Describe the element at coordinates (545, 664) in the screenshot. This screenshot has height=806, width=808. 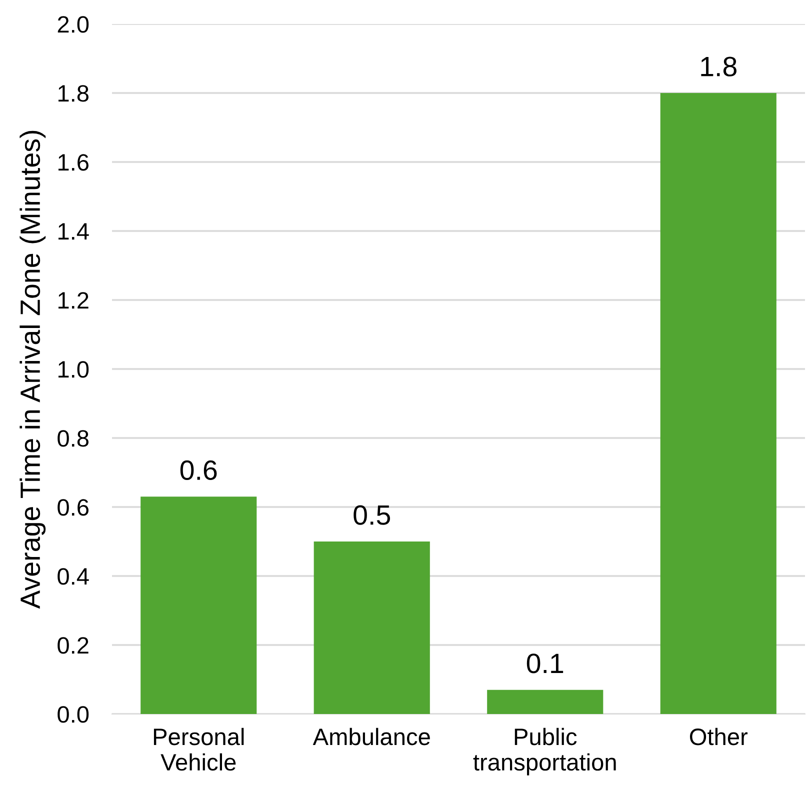
I see `data-label: 0.1` at that location.